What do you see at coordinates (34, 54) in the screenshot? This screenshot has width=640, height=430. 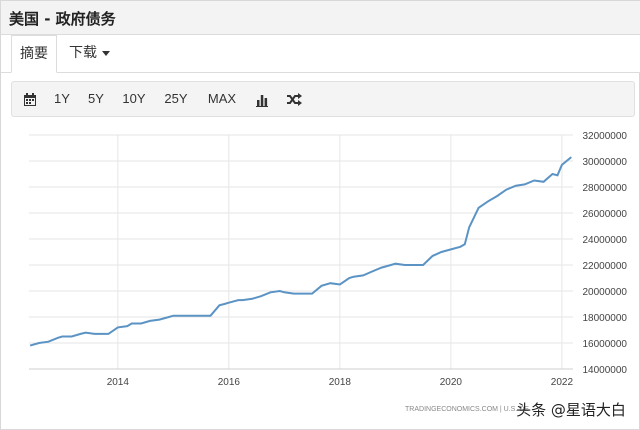 I see `tab-summary: 摘要` at bounding box center [34, 54].